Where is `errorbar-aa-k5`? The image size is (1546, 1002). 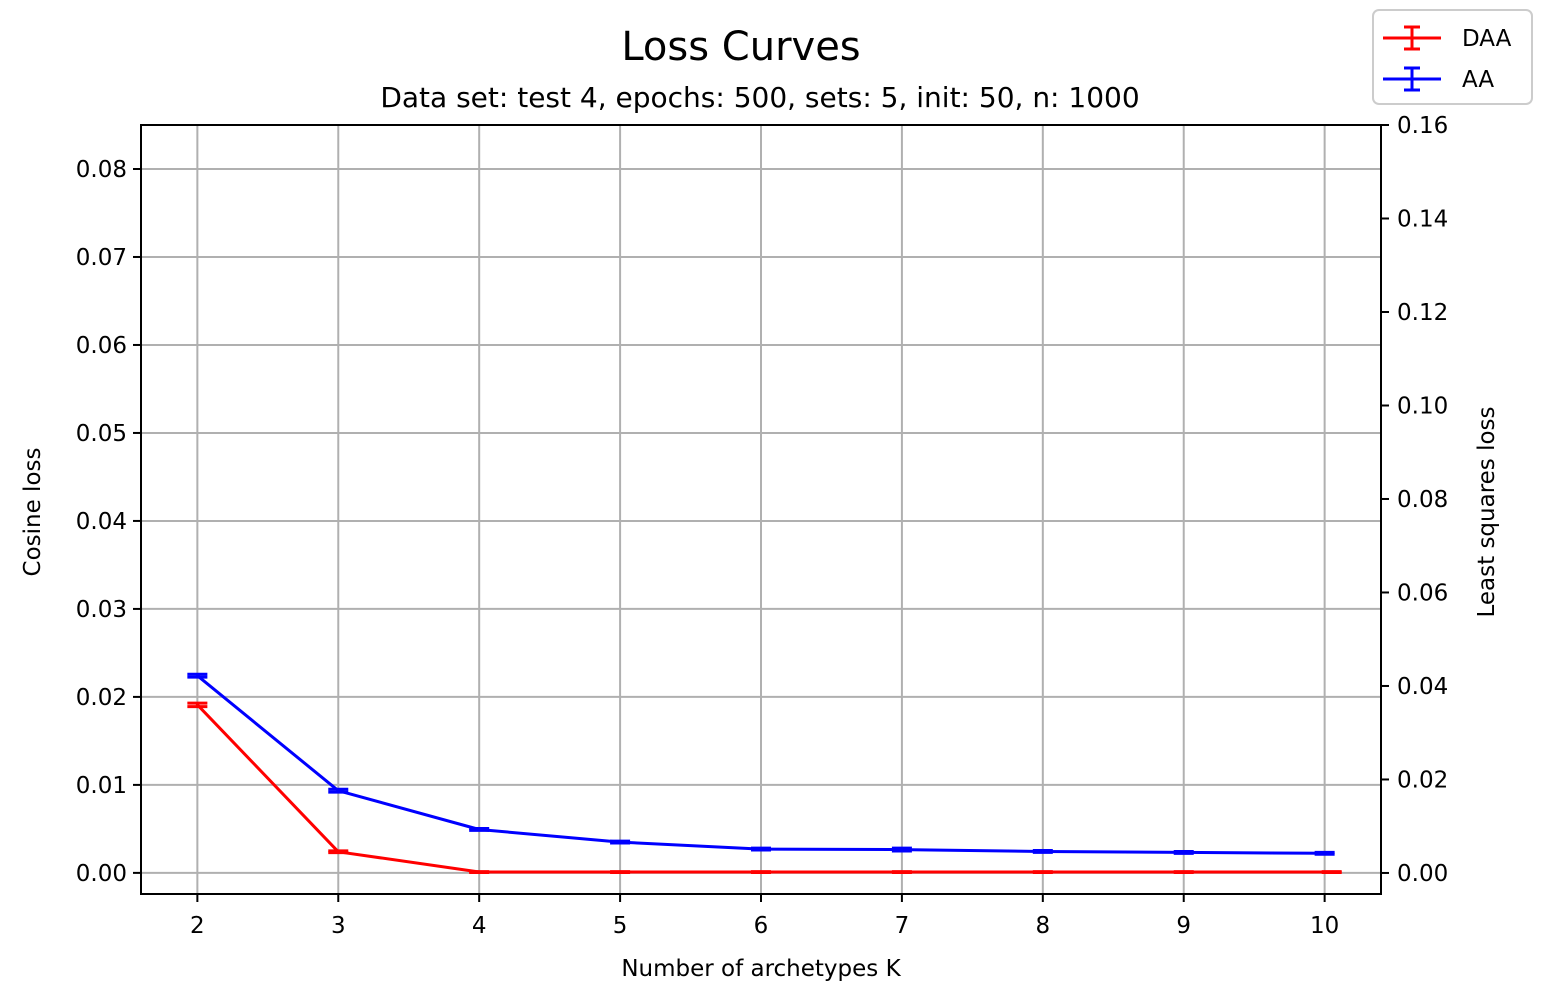
errorbar-aa-k5 is located at coordinates (620, 842).